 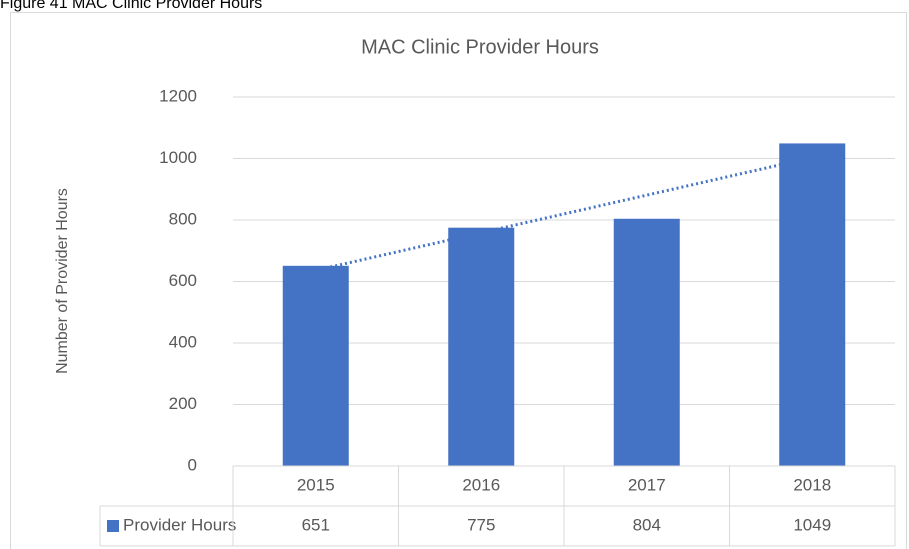 What do you see at coordinates (564, 214) in the screenshot?
I see `trendline` at bounding box center [564, 214].